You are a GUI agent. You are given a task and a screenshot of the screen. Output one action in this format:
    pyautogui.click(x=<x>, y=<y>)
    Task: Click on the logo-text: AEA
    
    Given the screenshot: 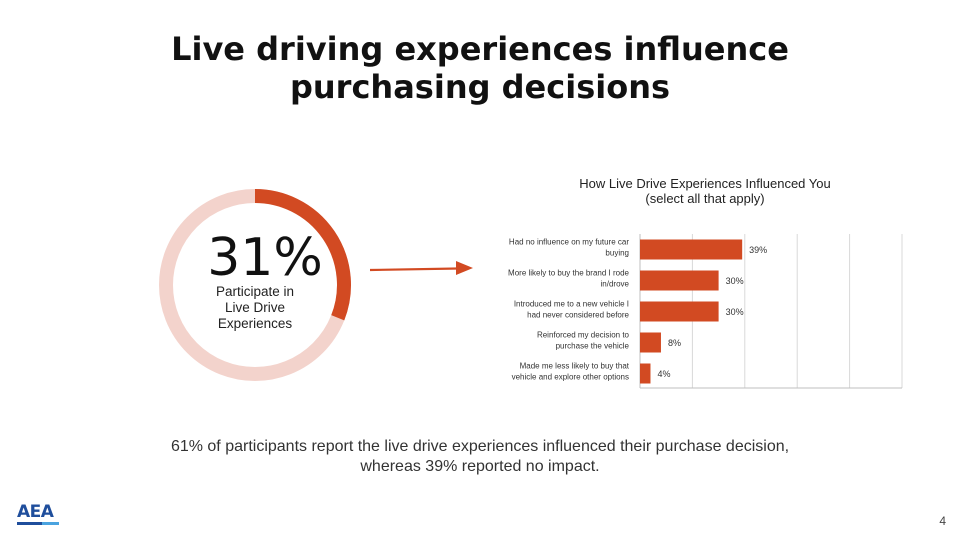 What is the action you would take?
    pyautogui.click(x=35, y=512)
    